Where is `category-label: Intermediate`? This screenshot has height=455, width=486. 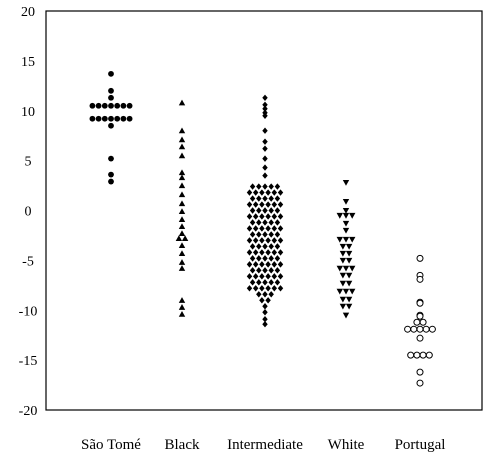
category-label: Intermediate is located at coordinates (265, 445).